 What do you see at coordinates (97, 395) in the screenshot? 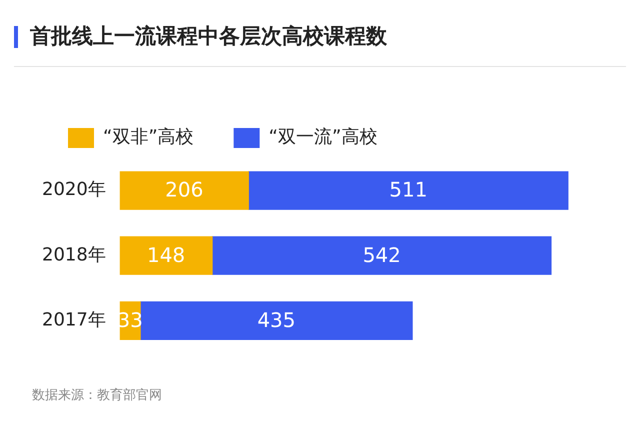
I see `source-note: 数据来源：教育部官网` at bounding box center [97, 395].